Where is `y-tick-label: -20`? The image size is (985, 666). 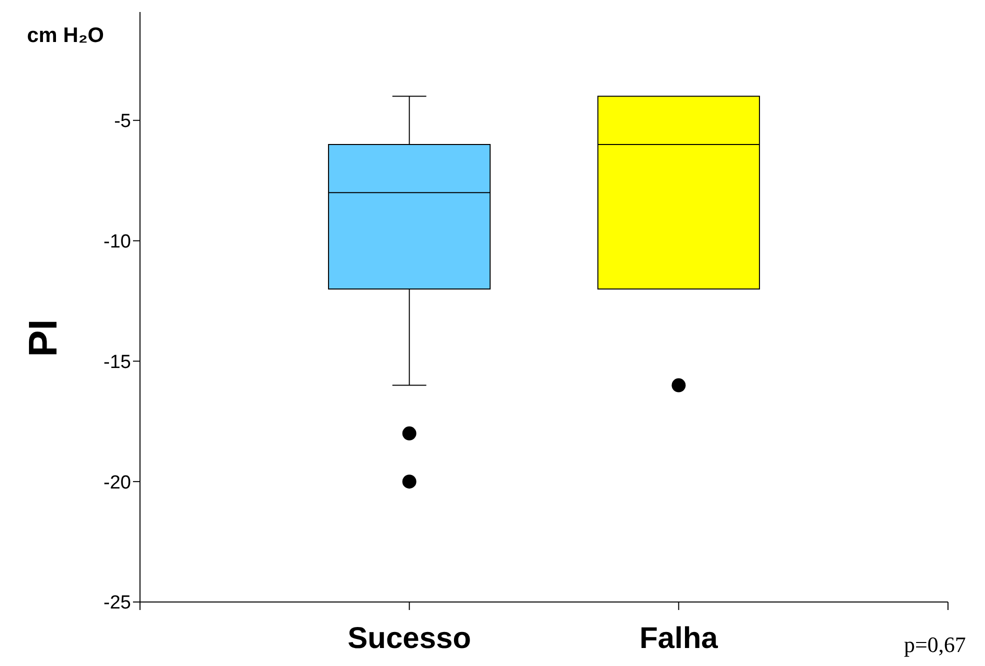 y-tick-label: -20 is located at coordinates (117, 483).